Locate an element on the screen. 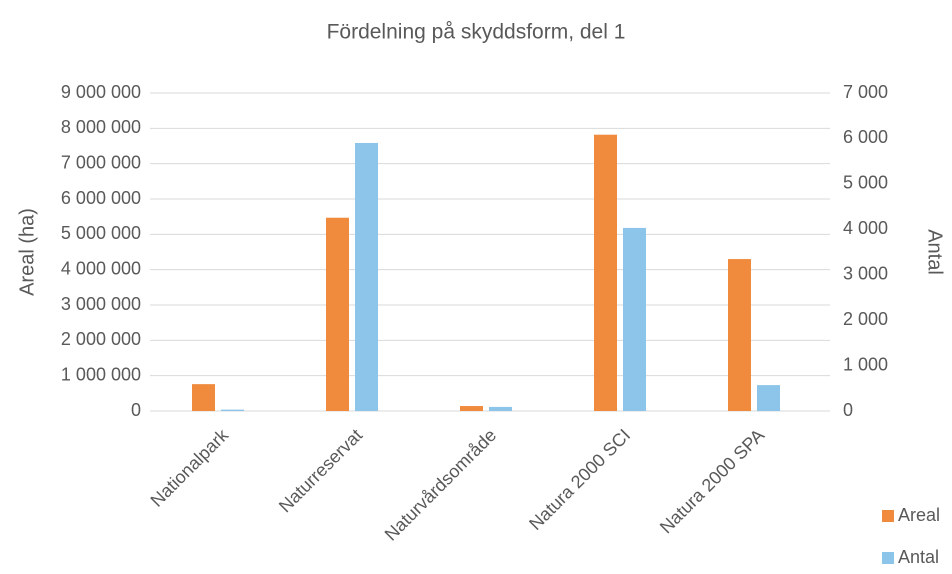 The image size is (952, 574). y-tick-label: 6 000 000 is located at coordinates (101, 198).